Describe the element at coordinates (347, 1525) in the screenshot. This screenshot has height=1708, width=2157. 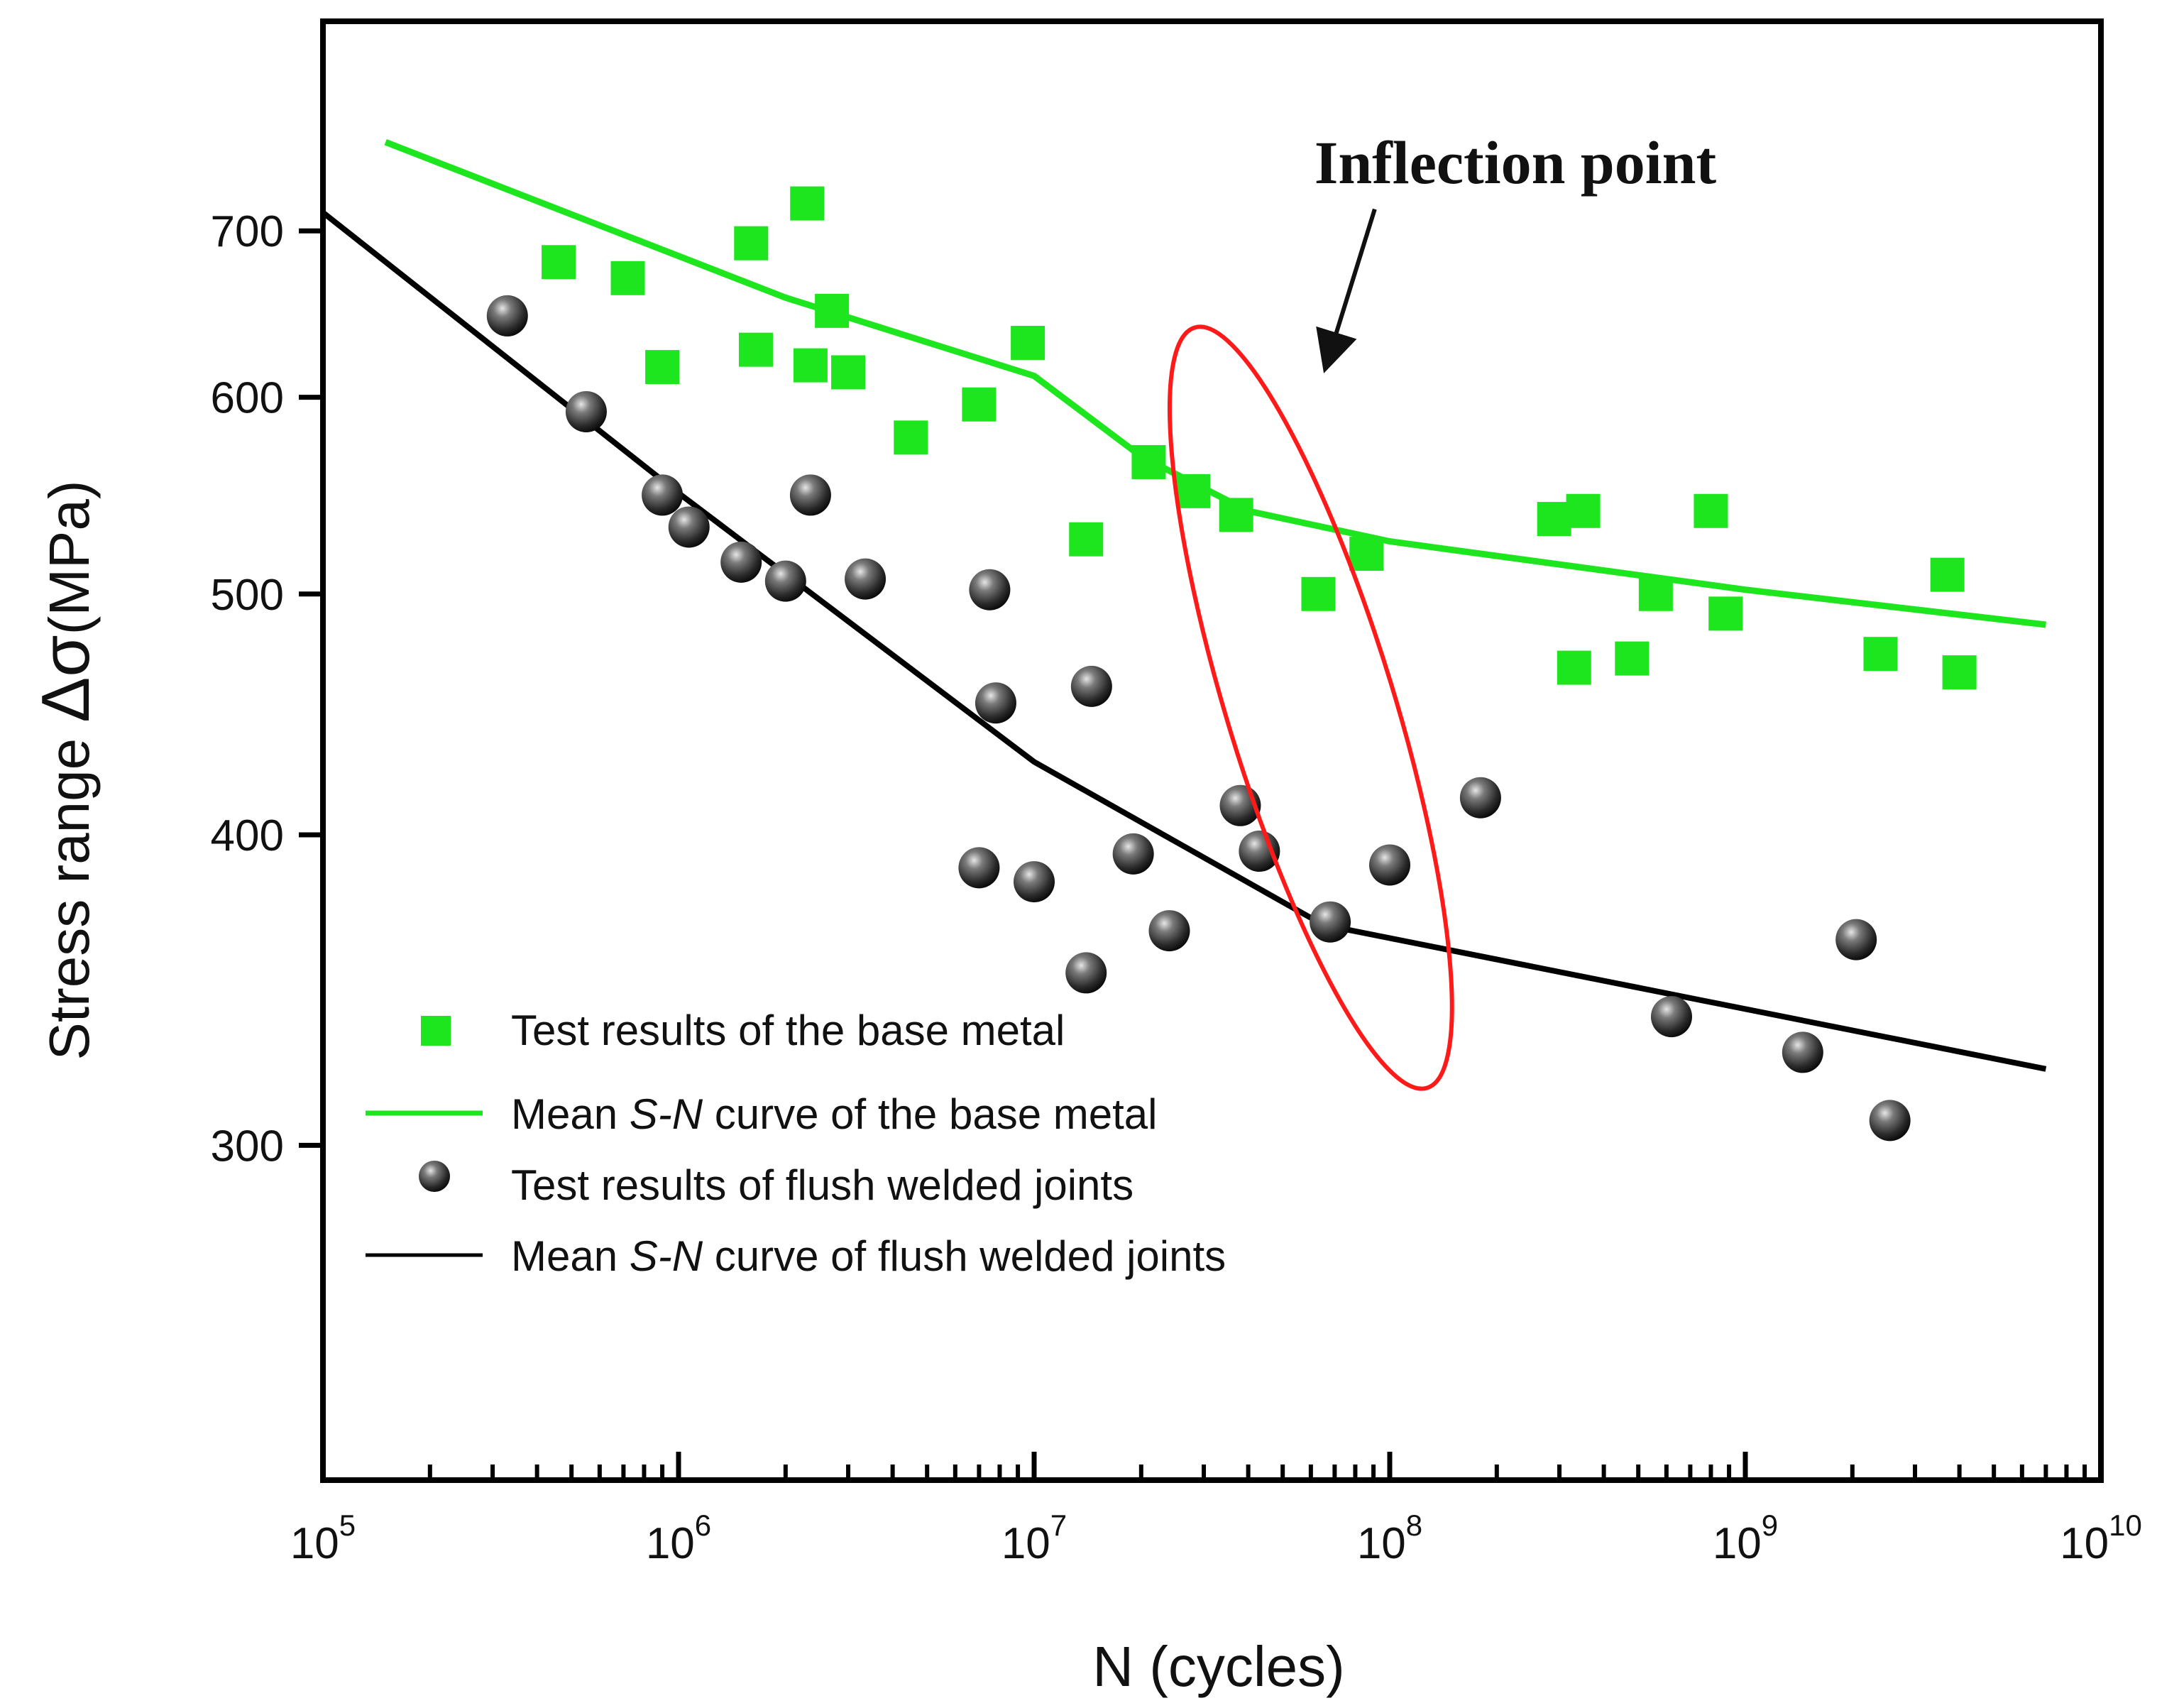
I see `x-tick-label-exponent: 5` at that location.